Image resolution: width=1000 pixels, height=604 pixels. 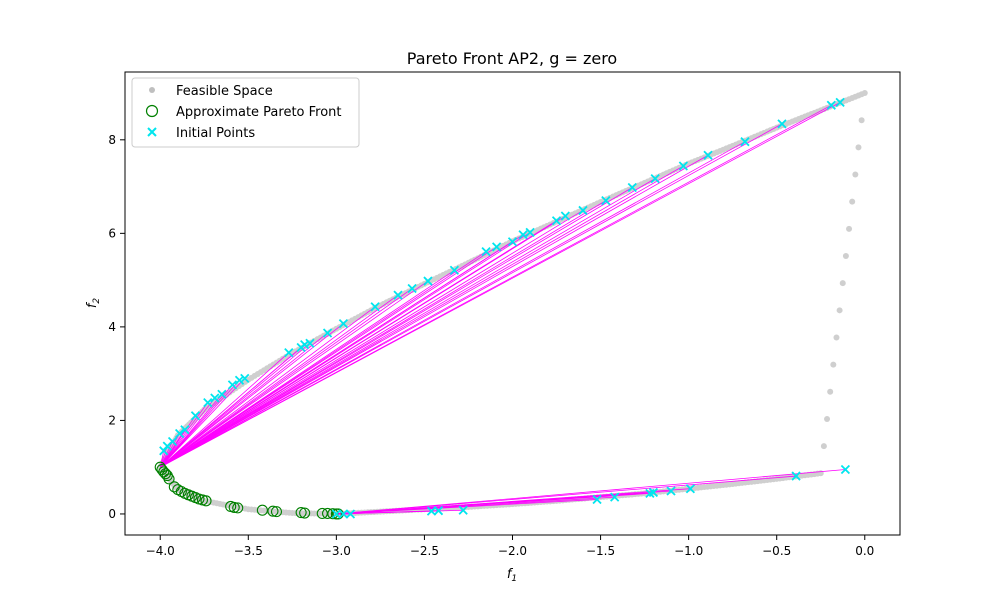 What do you see at coordinates (112, 327) in the screenshot?
I see `y-tick-label: 4` at bounding box center [112, 327].